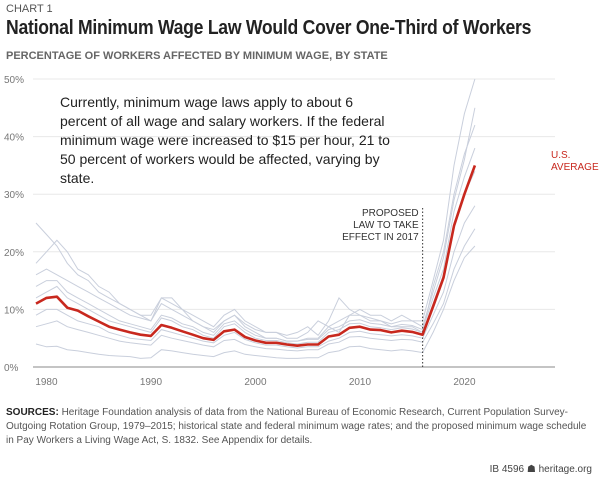 The image size is (600, 478). I want to click on x-tick-label: 2000, so click(255, 382).